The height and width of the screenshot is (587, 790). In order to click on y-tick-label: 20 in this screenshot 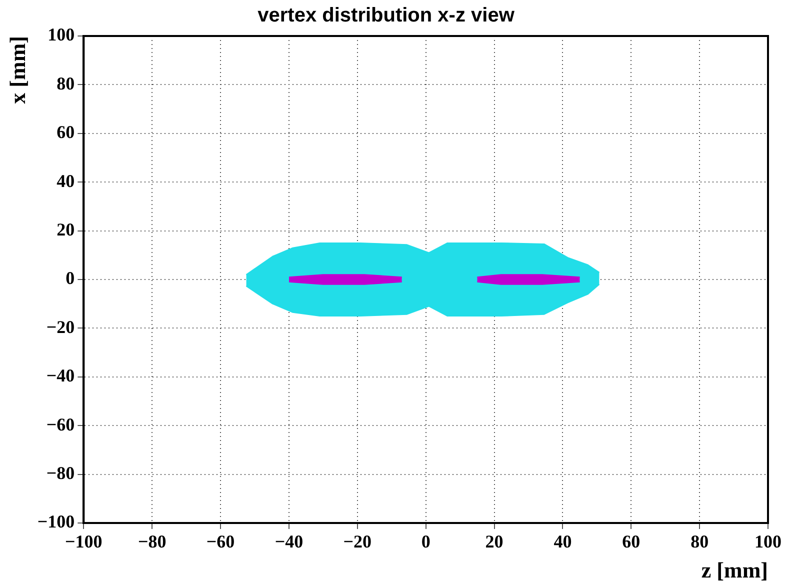, I will do `click(65, 229)`.